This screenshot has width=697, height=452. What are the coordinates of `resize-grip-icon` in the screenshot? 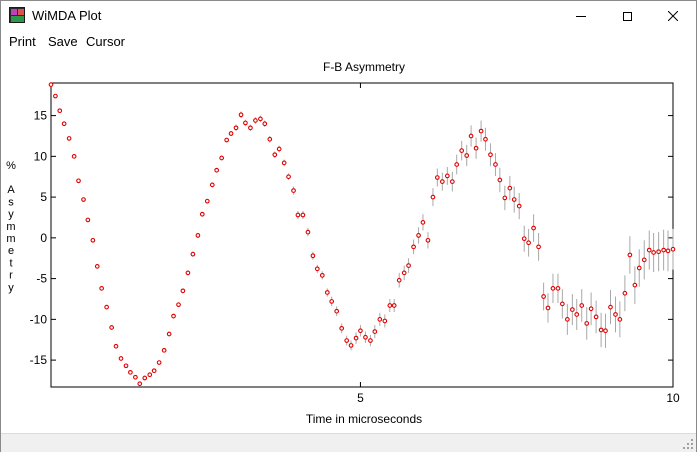 It's located at (688, 444).